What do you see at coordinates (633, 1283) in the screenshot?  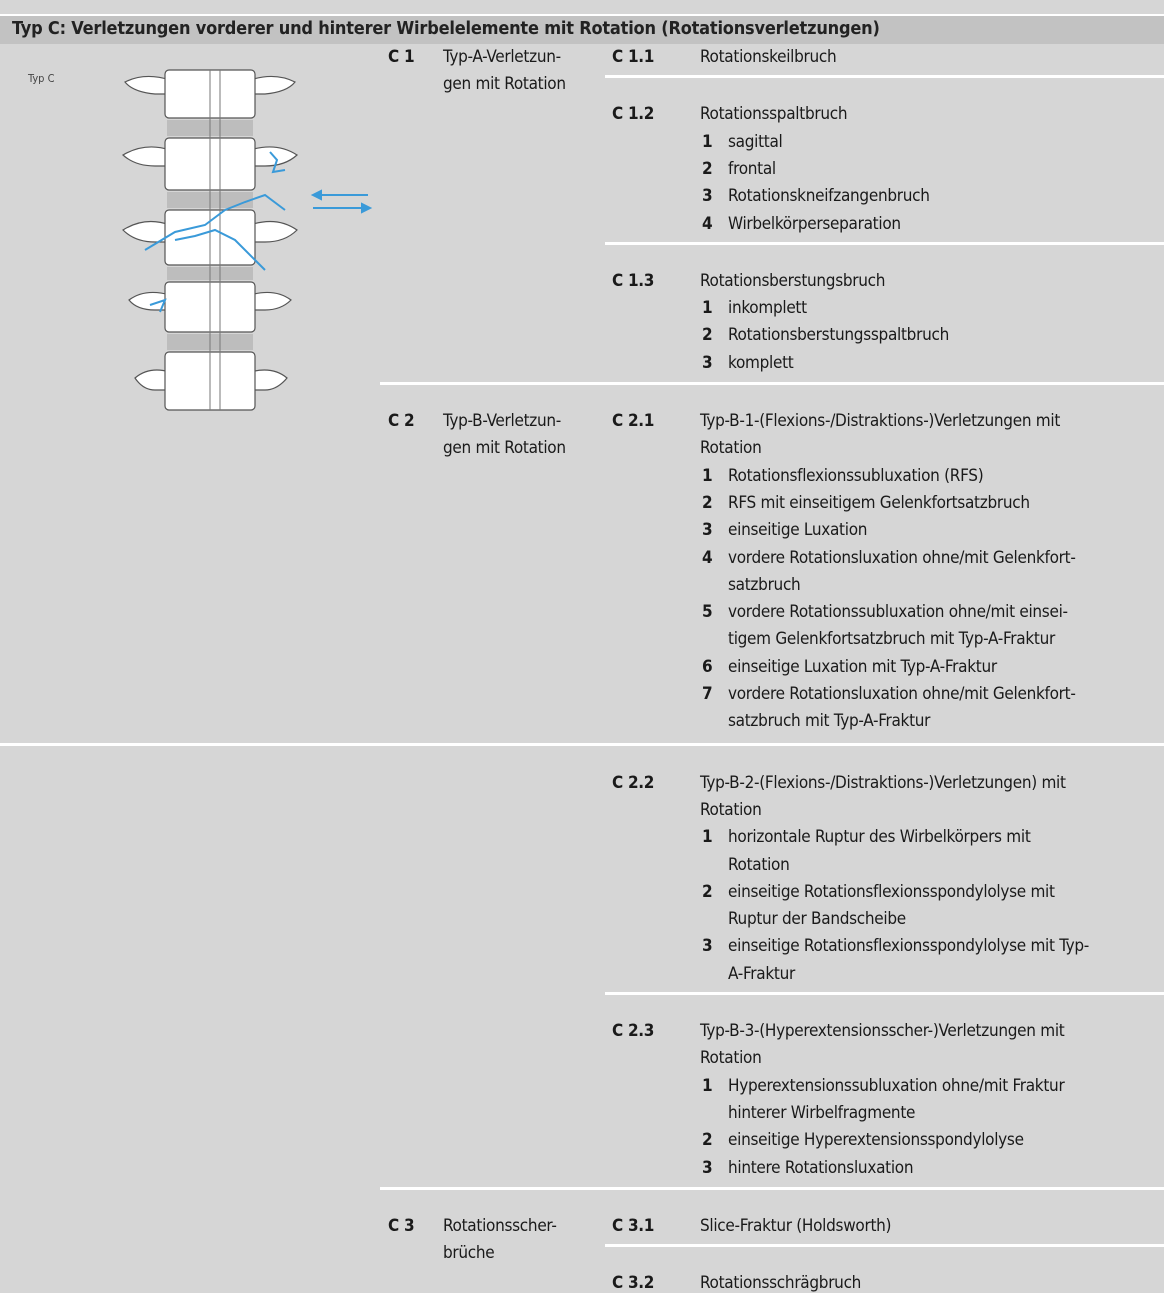 I see `subgroup-code: C 3.2` at bounding box center [633, 1283].